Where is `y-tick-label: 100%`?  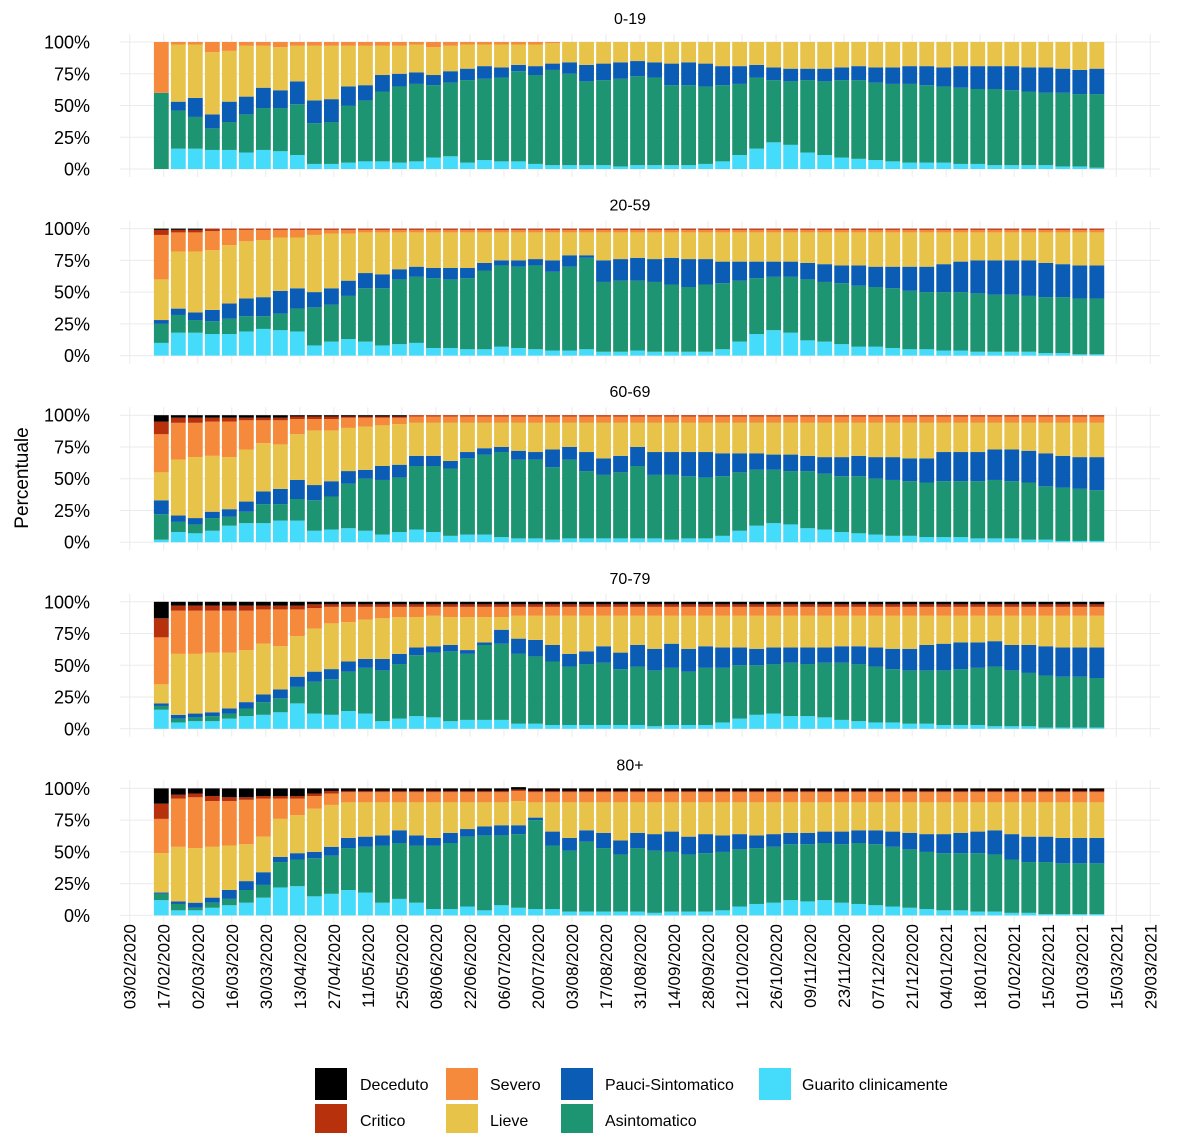
y-tick-label: 100% is located at coordinates (67, 416).